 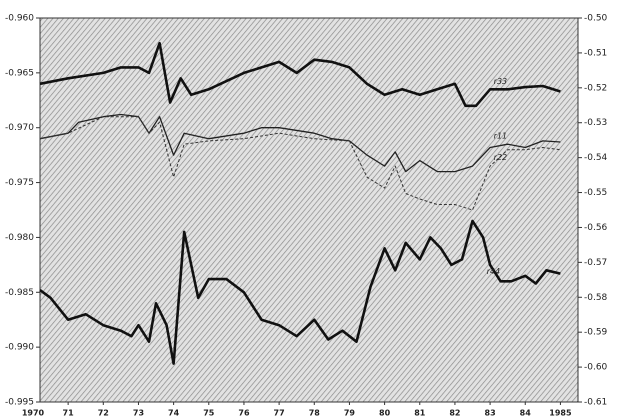 What do you see at coordinates (350, 413) in the screenshot?
I see `x-tick-label: 79` at bounding box center [350, 413].